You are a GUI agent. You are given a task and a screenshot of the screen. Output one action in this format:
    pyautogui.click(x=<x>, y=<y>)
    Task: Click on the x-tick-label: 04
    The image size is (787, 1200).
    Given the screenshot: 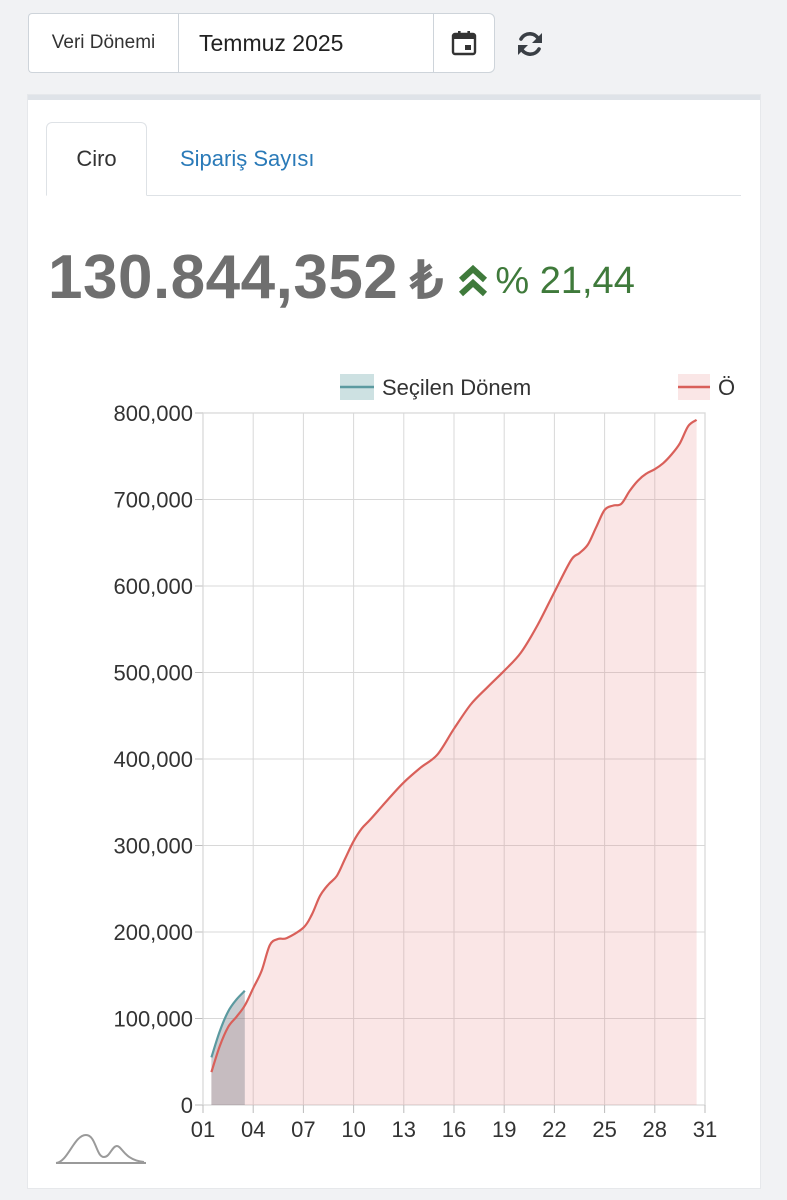 What is the action you would take?
    pyautogui.click(x=253, y=1129)
    